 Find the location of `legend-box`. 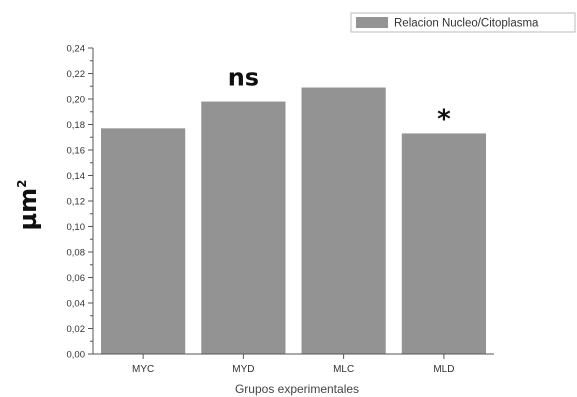

legend-box is located at coordinates (463, 22).